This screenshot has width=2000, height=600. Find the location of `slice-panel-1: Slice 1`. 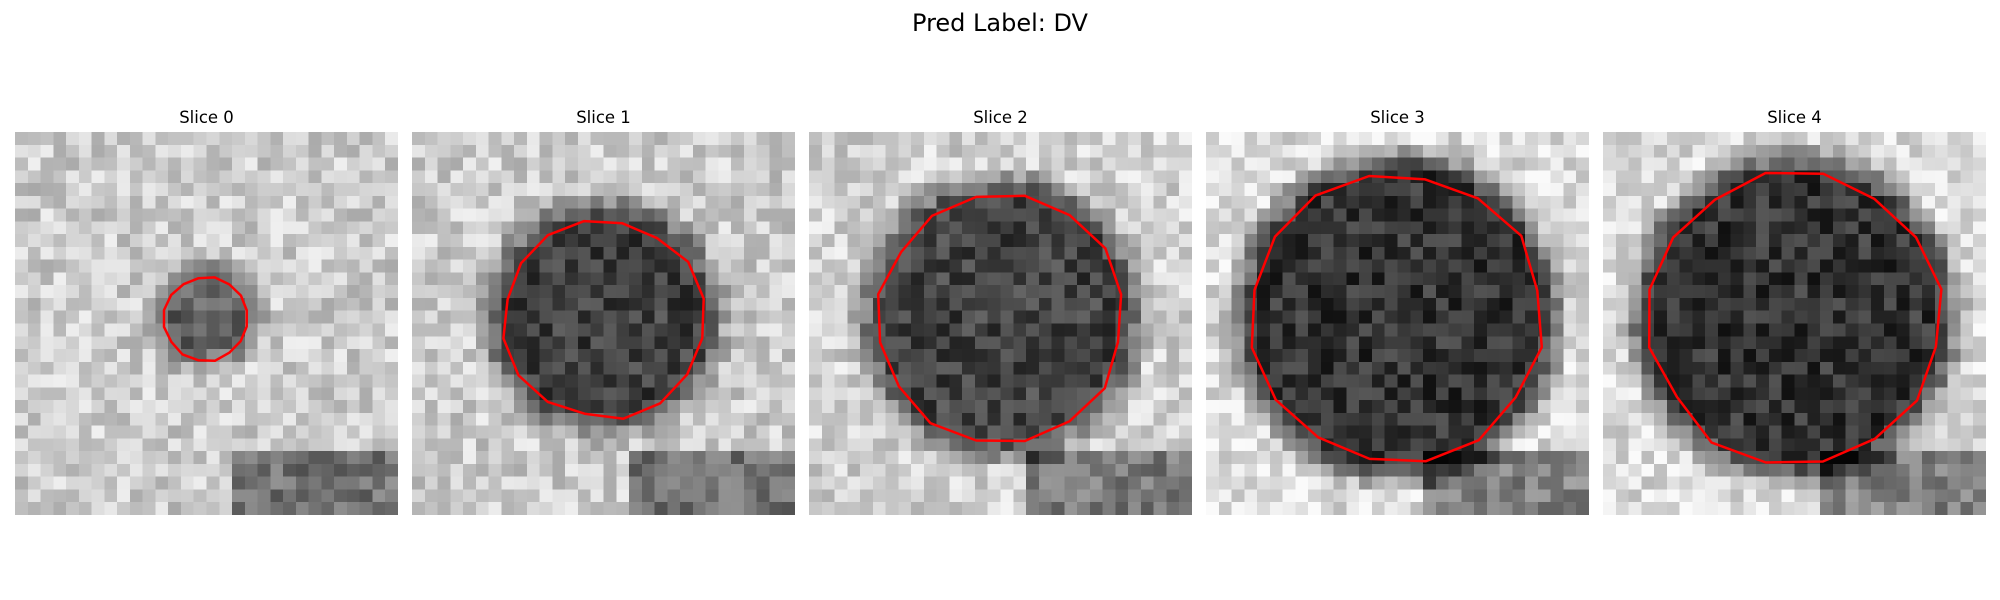

slice-panel-1: Slice 1 is located at coordinates (603, 311).